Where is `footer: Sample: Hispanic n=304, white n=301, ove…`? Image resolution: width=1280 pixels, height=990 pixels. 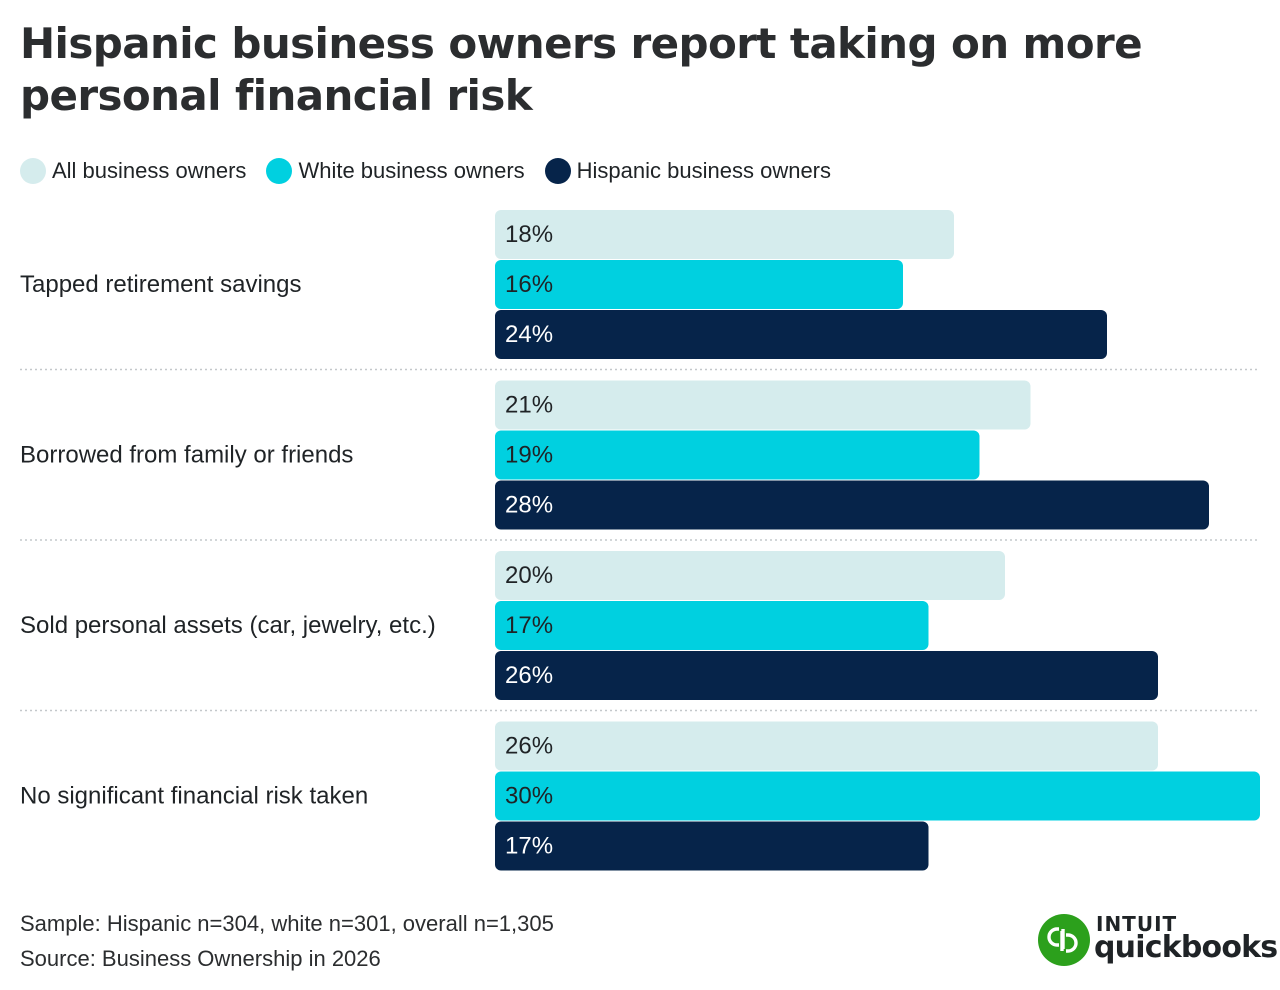 footer: Sample: Hispanic n=304, white n=301, ove… is located at coordinates (287, 941).